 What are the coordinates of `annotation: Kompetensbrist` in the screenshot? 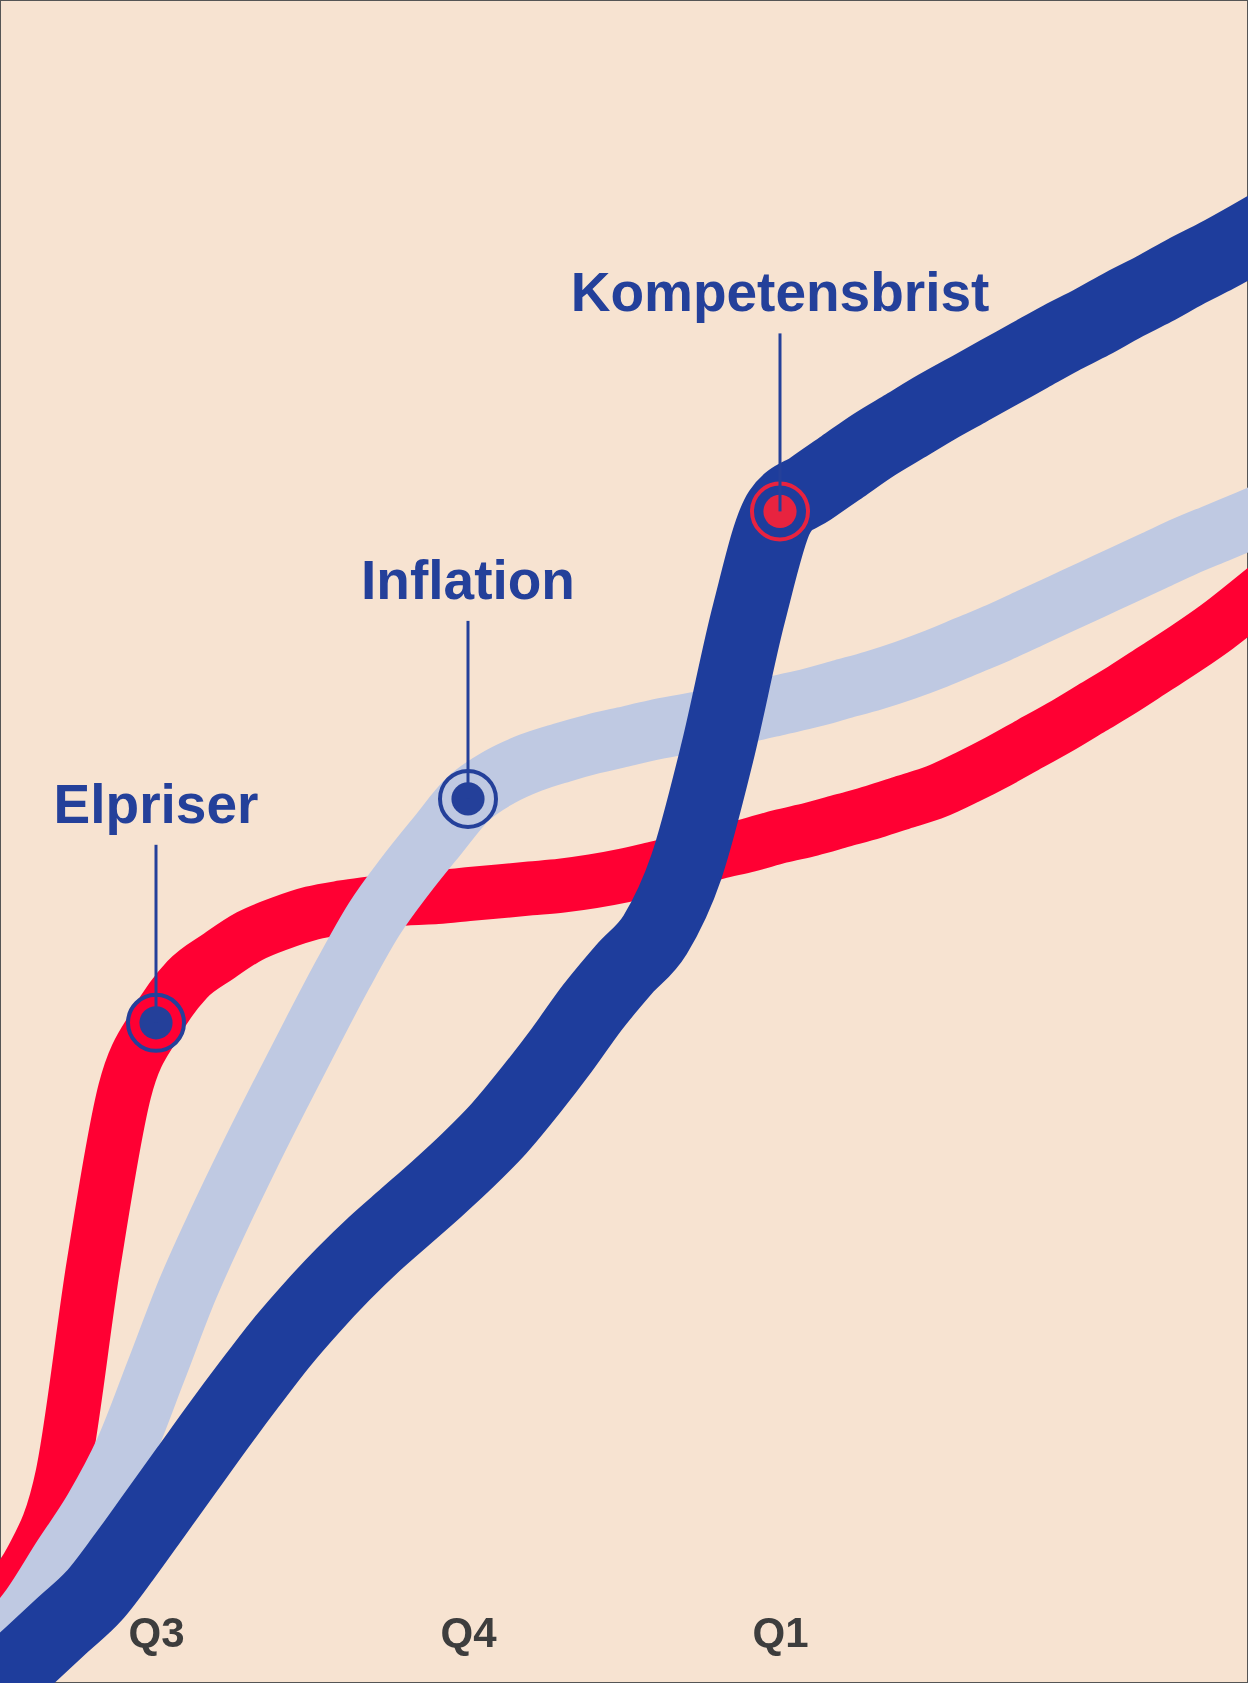 It's located at (780, 292).